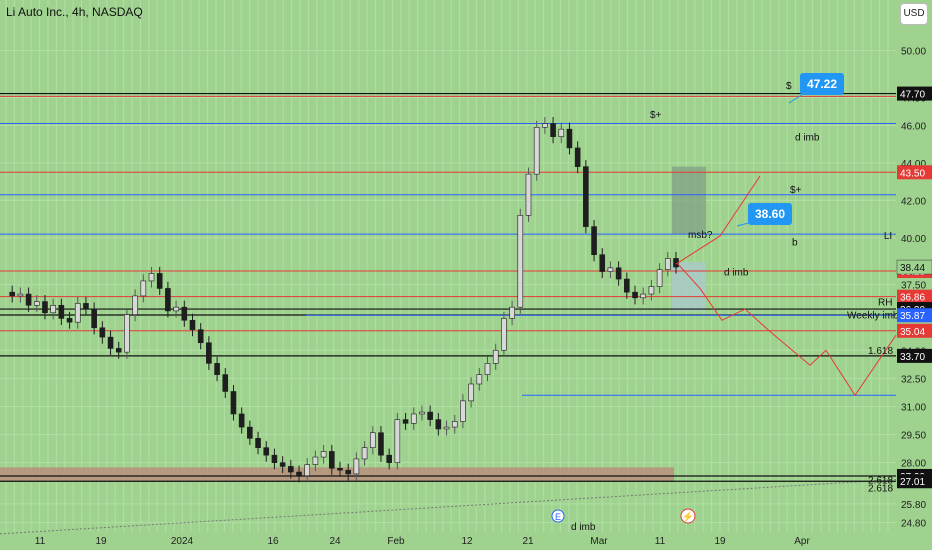  What do you see at coordinates (718, 220) in the screenshot?
I see `bullish-projection` at bounding box center [718, 220].